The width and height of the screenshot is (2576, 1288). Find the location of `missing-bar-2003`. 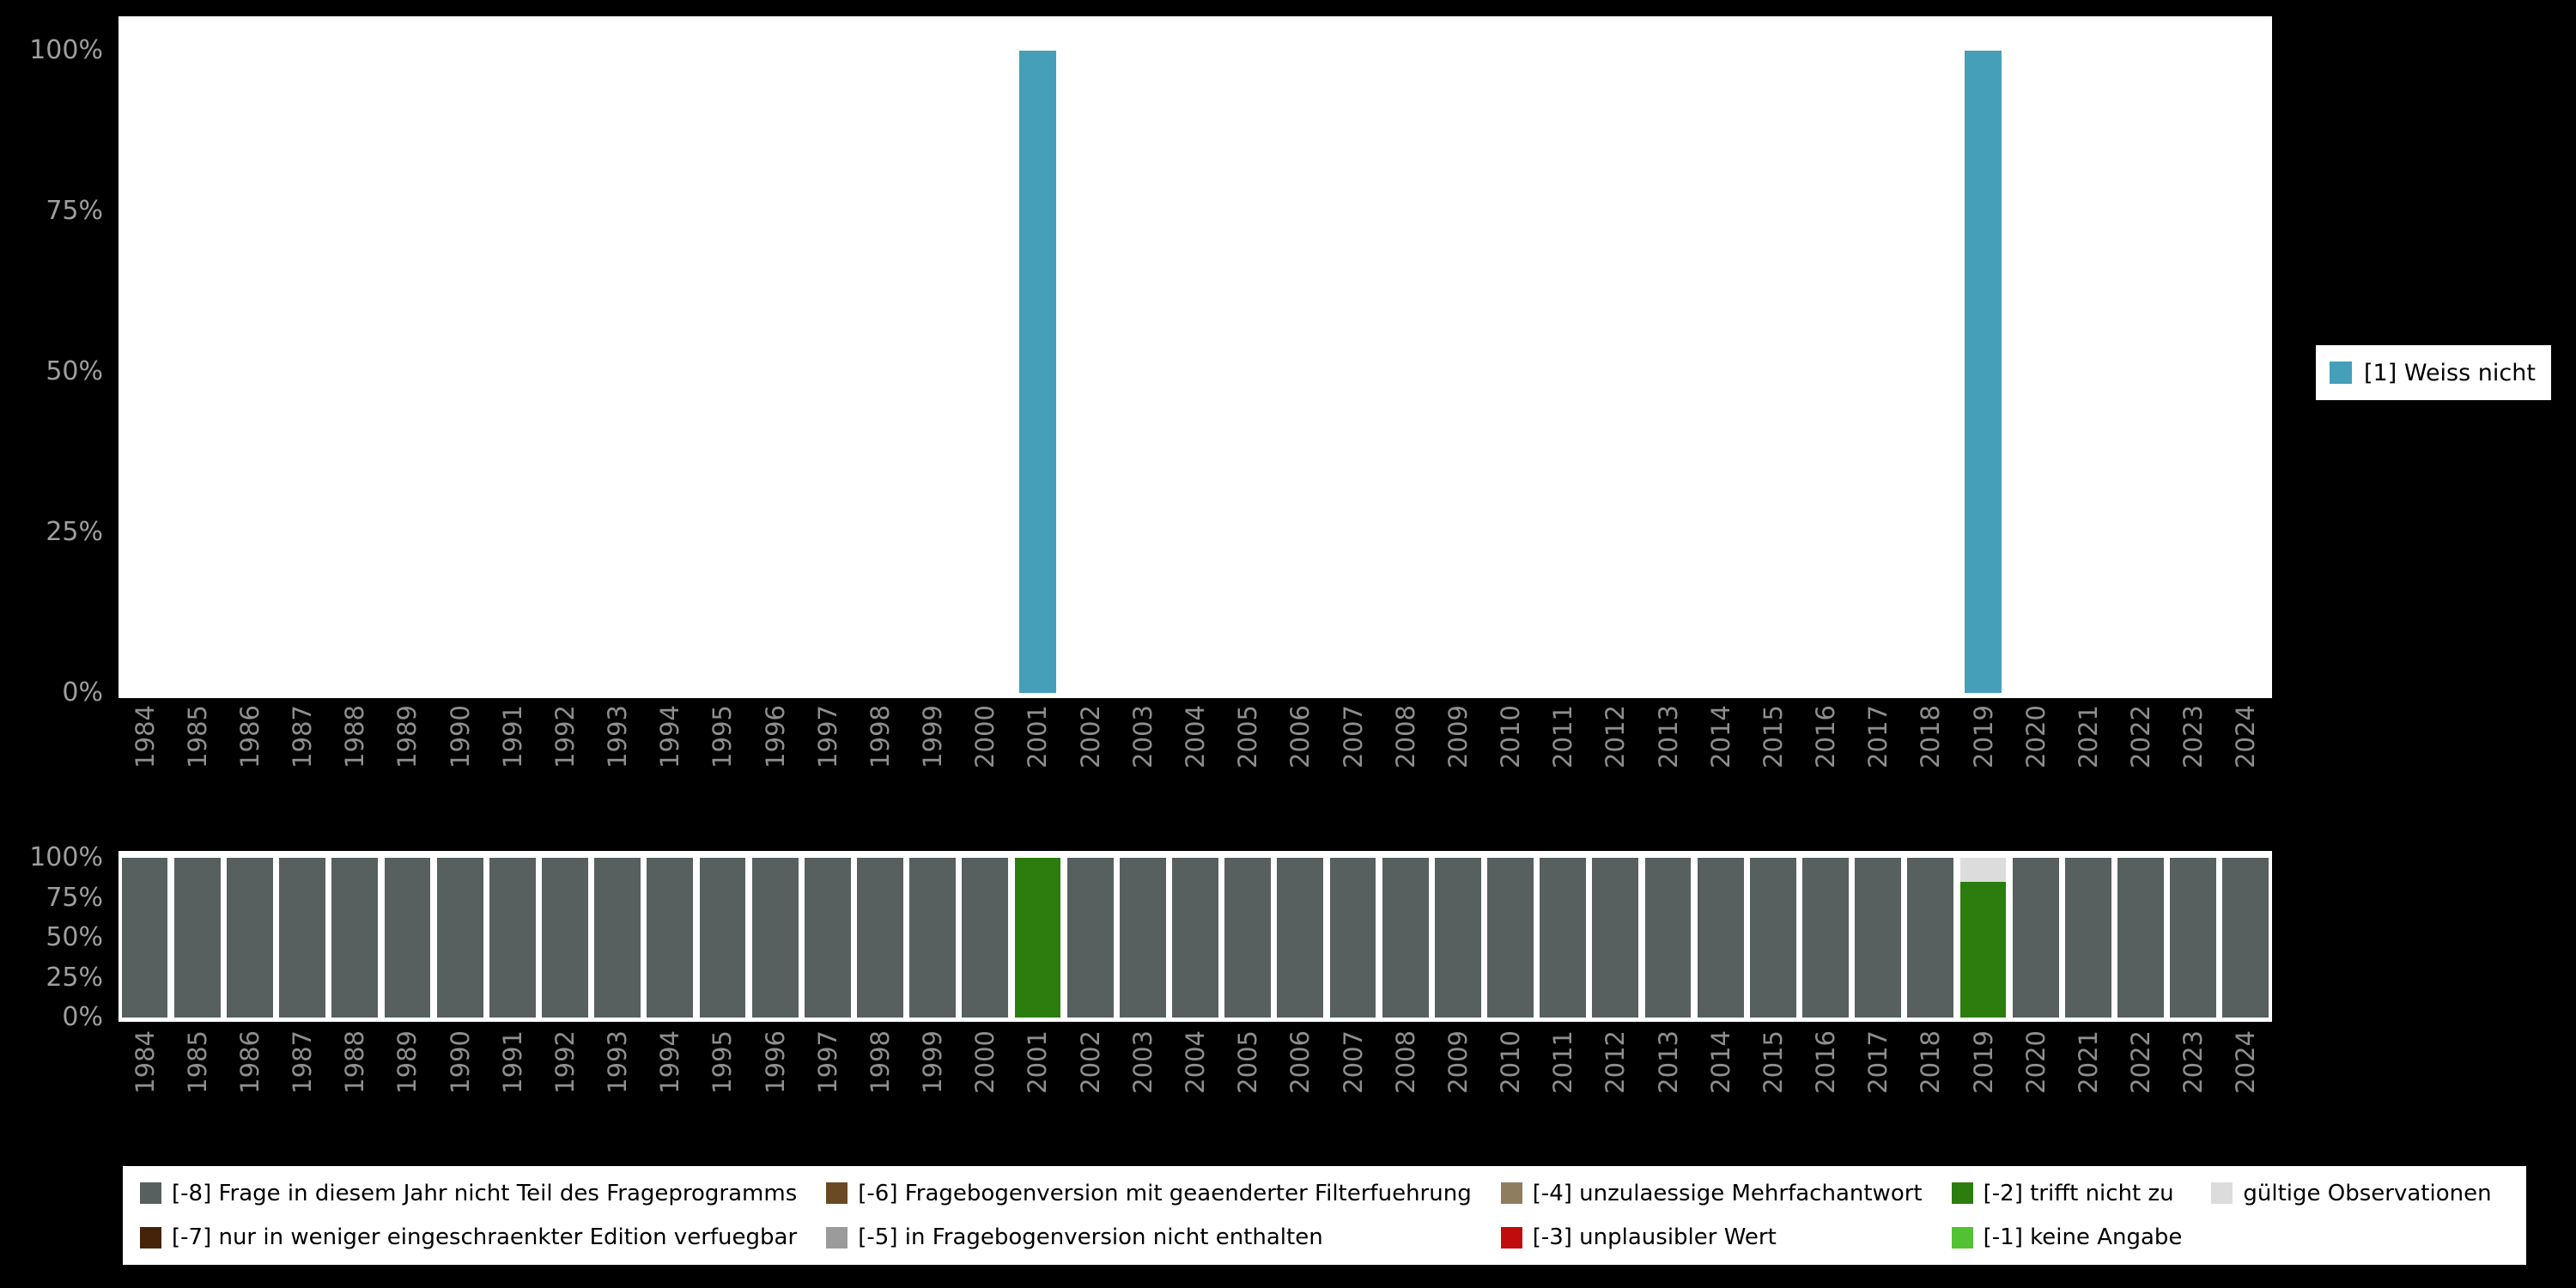

missing-bar-2003 is located at coordinates (1142, 938).